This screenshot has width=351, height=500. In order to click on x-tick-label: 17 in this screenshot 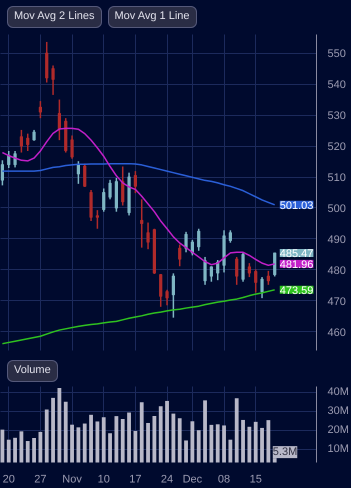, I will do `click(135, 480)`.